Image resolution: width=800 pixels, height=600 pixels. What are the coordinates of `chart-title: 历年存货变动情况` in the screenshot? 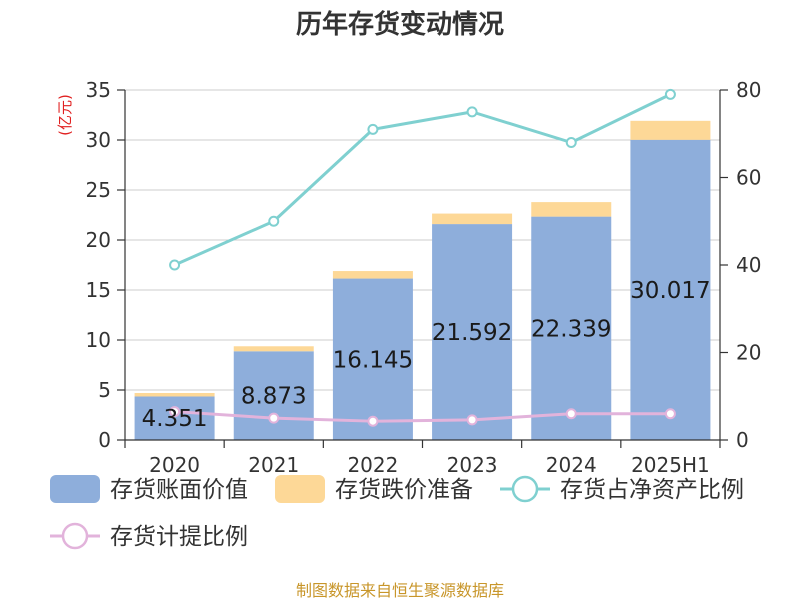 It's located at (400, 24).